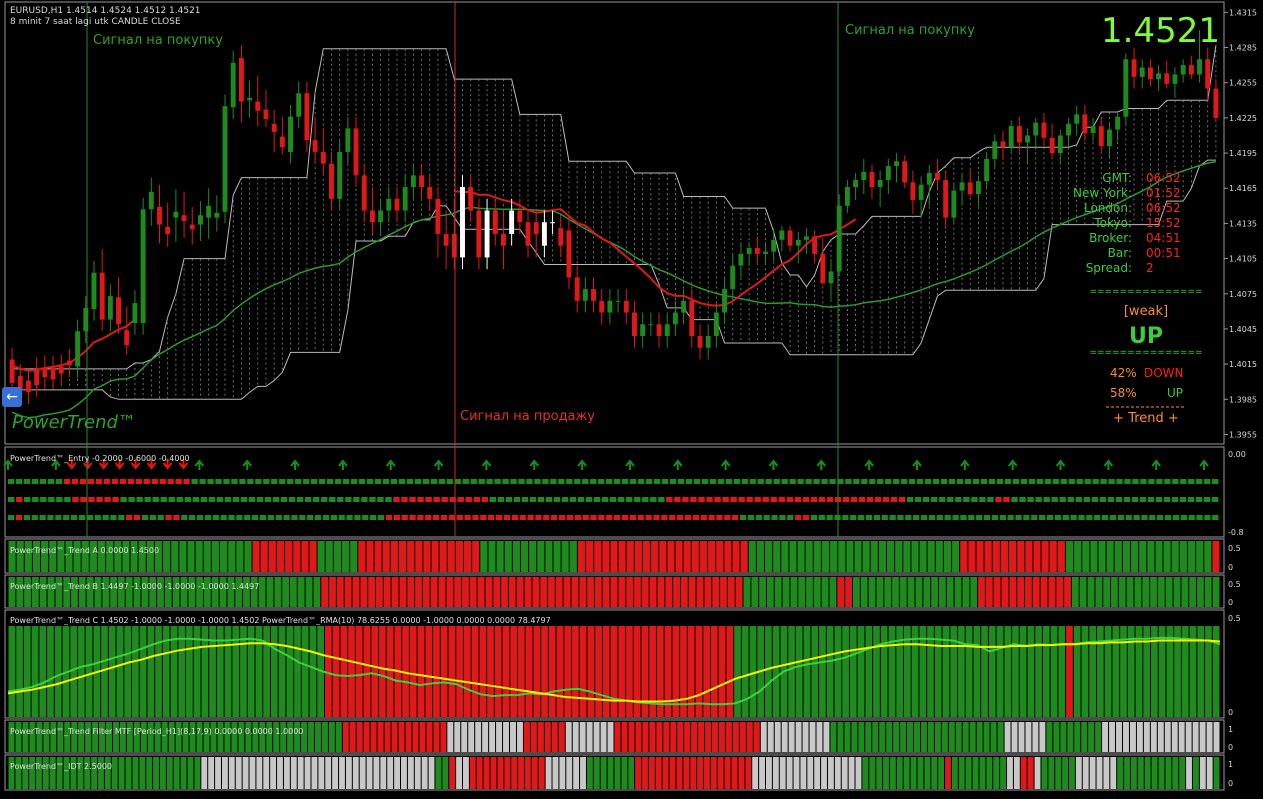  I want to click on scroll-back-button: ←, so click(12, 397).